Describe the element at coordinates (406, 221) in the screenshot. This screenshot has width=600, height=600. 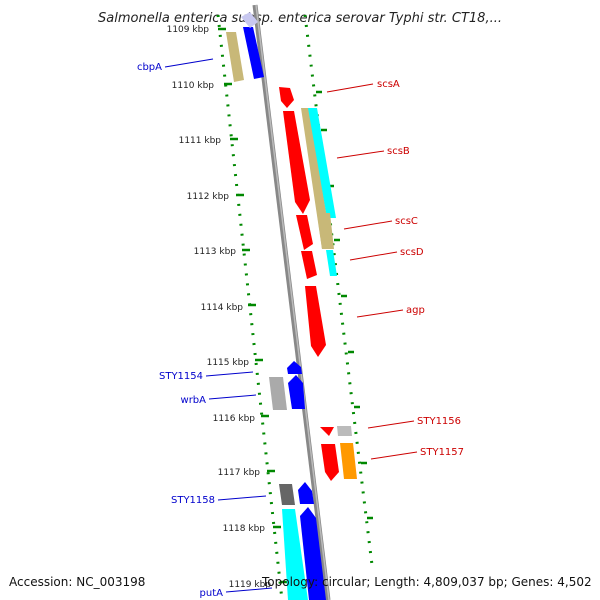
I see `gene-label-scsC: scsC` at that location.